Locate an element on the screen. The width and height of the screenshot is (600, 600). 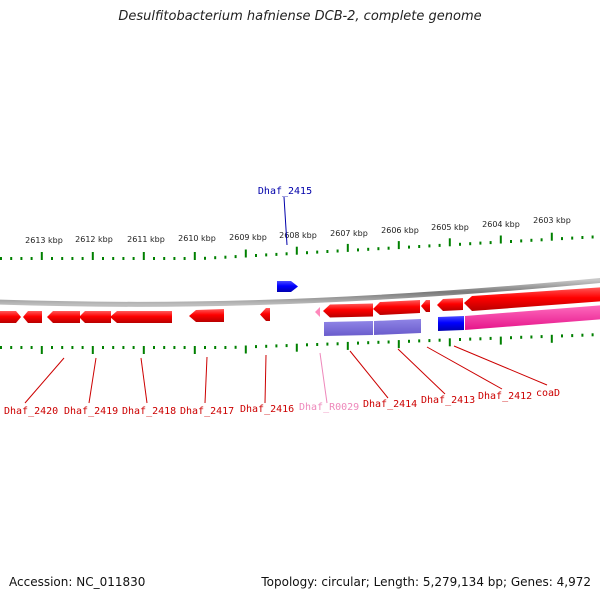
feature-magenta is located at coordinates (532, 317).